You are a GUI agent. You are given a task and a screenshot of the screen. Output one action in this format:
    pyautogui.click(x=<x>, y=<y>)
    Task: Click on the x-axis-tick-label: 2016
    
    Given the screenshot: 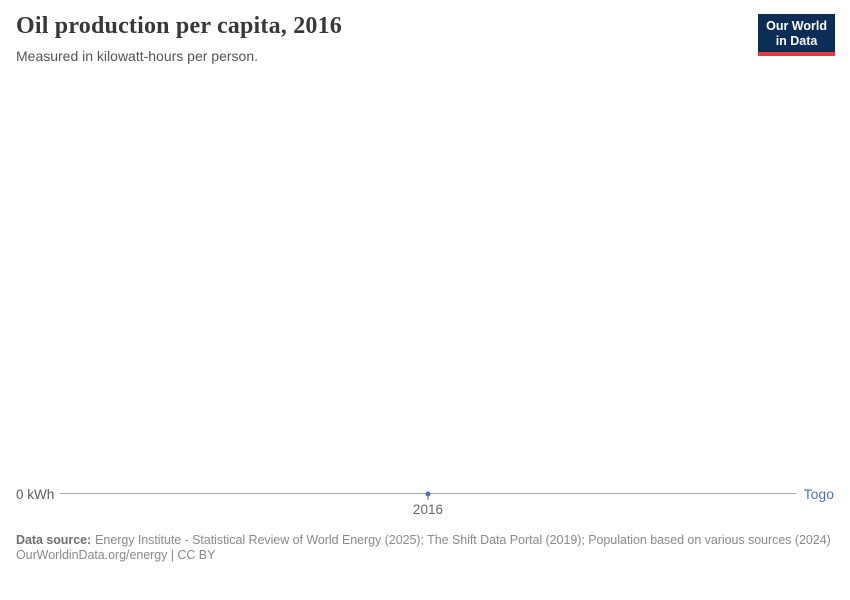 What is the action you would take?
    pyautogui.click(x=427, y=509)
    